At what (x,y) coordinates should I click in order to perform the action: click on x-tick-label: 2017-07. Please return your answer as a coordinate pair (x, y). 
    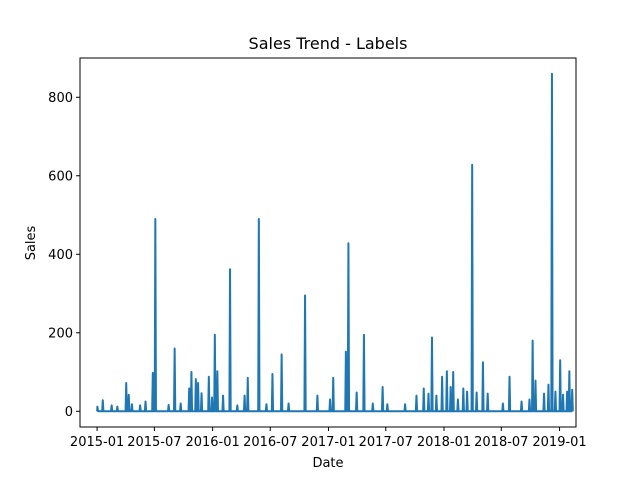
    Looking at the image, I should click on (386, 442).